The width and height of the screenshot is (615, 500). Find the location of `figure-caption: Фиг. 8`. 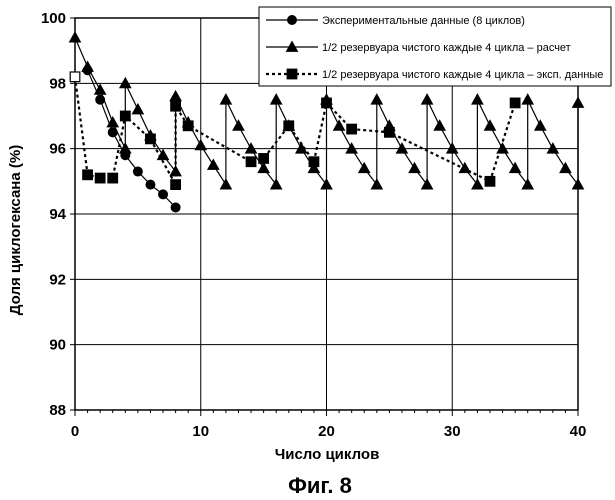

figure-caption: Фиг. 8 is located at coordinates (320, 485).